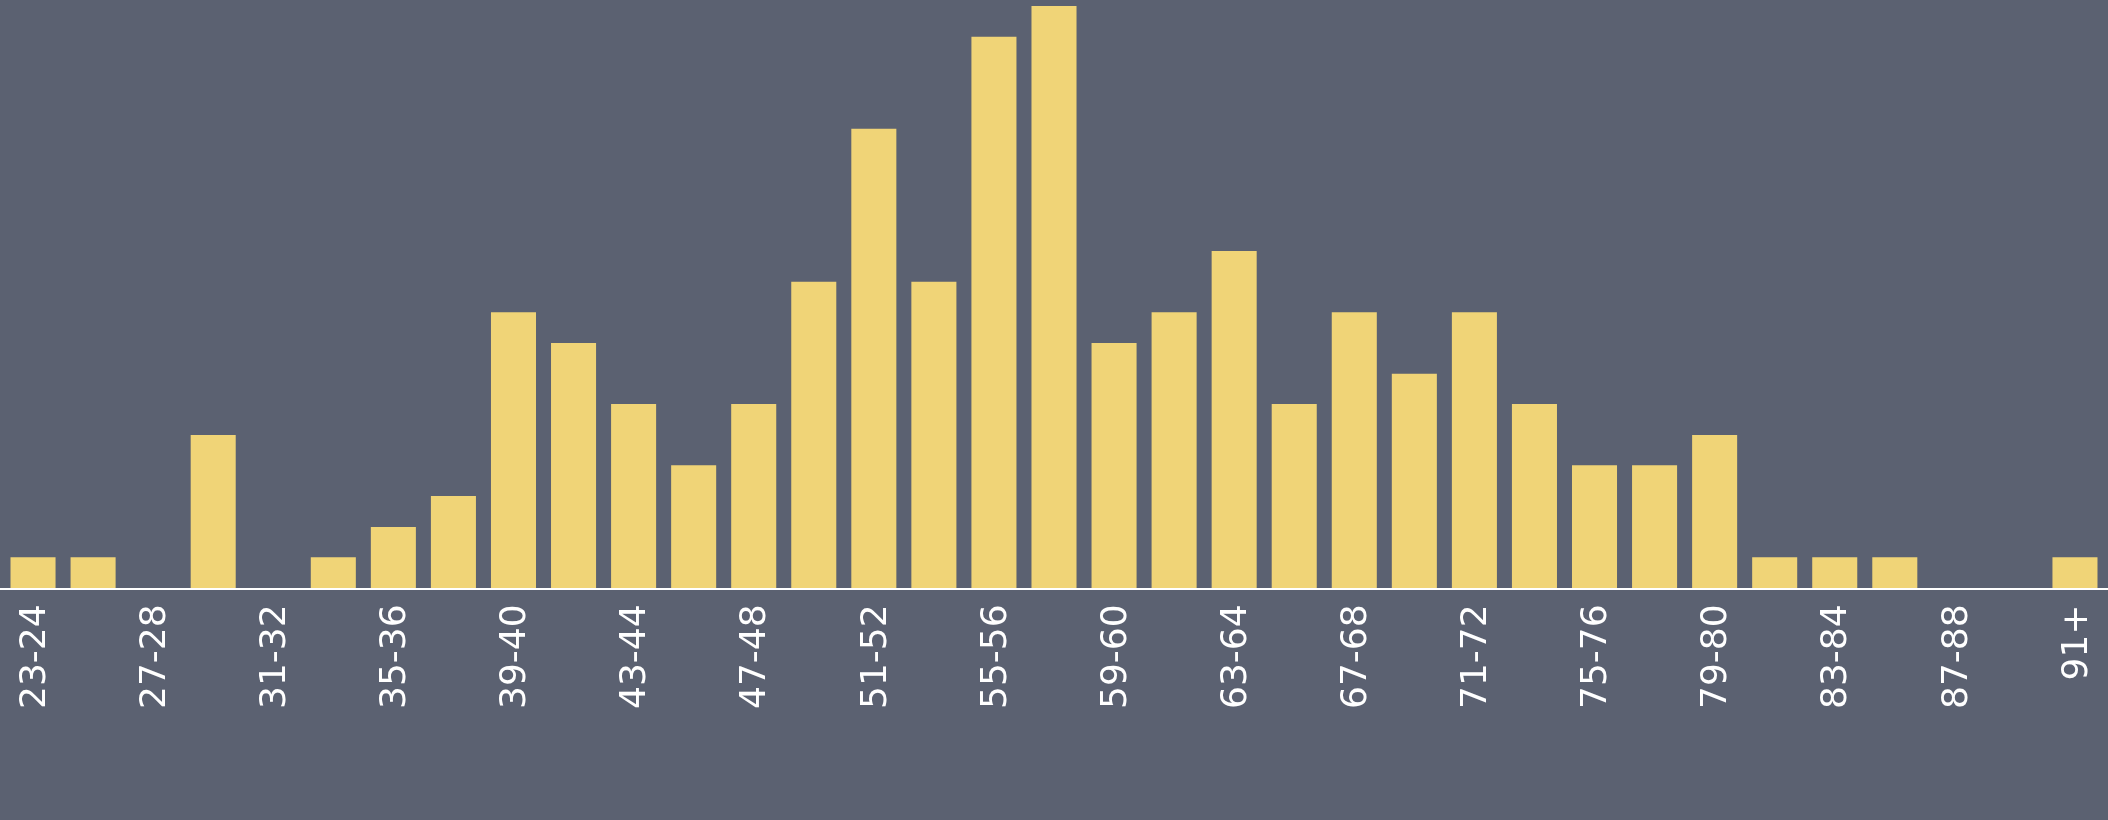  Describe the element at coordinates (753, 657) in the screenshot. I see `x-tick-label: 47-48` at that location.